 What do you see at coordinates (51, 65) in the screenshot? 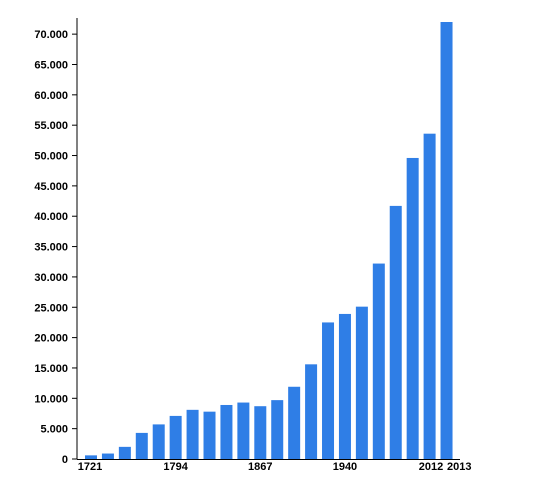
I see `y-tick-label: 65.000` at bounding box center [51, 65].